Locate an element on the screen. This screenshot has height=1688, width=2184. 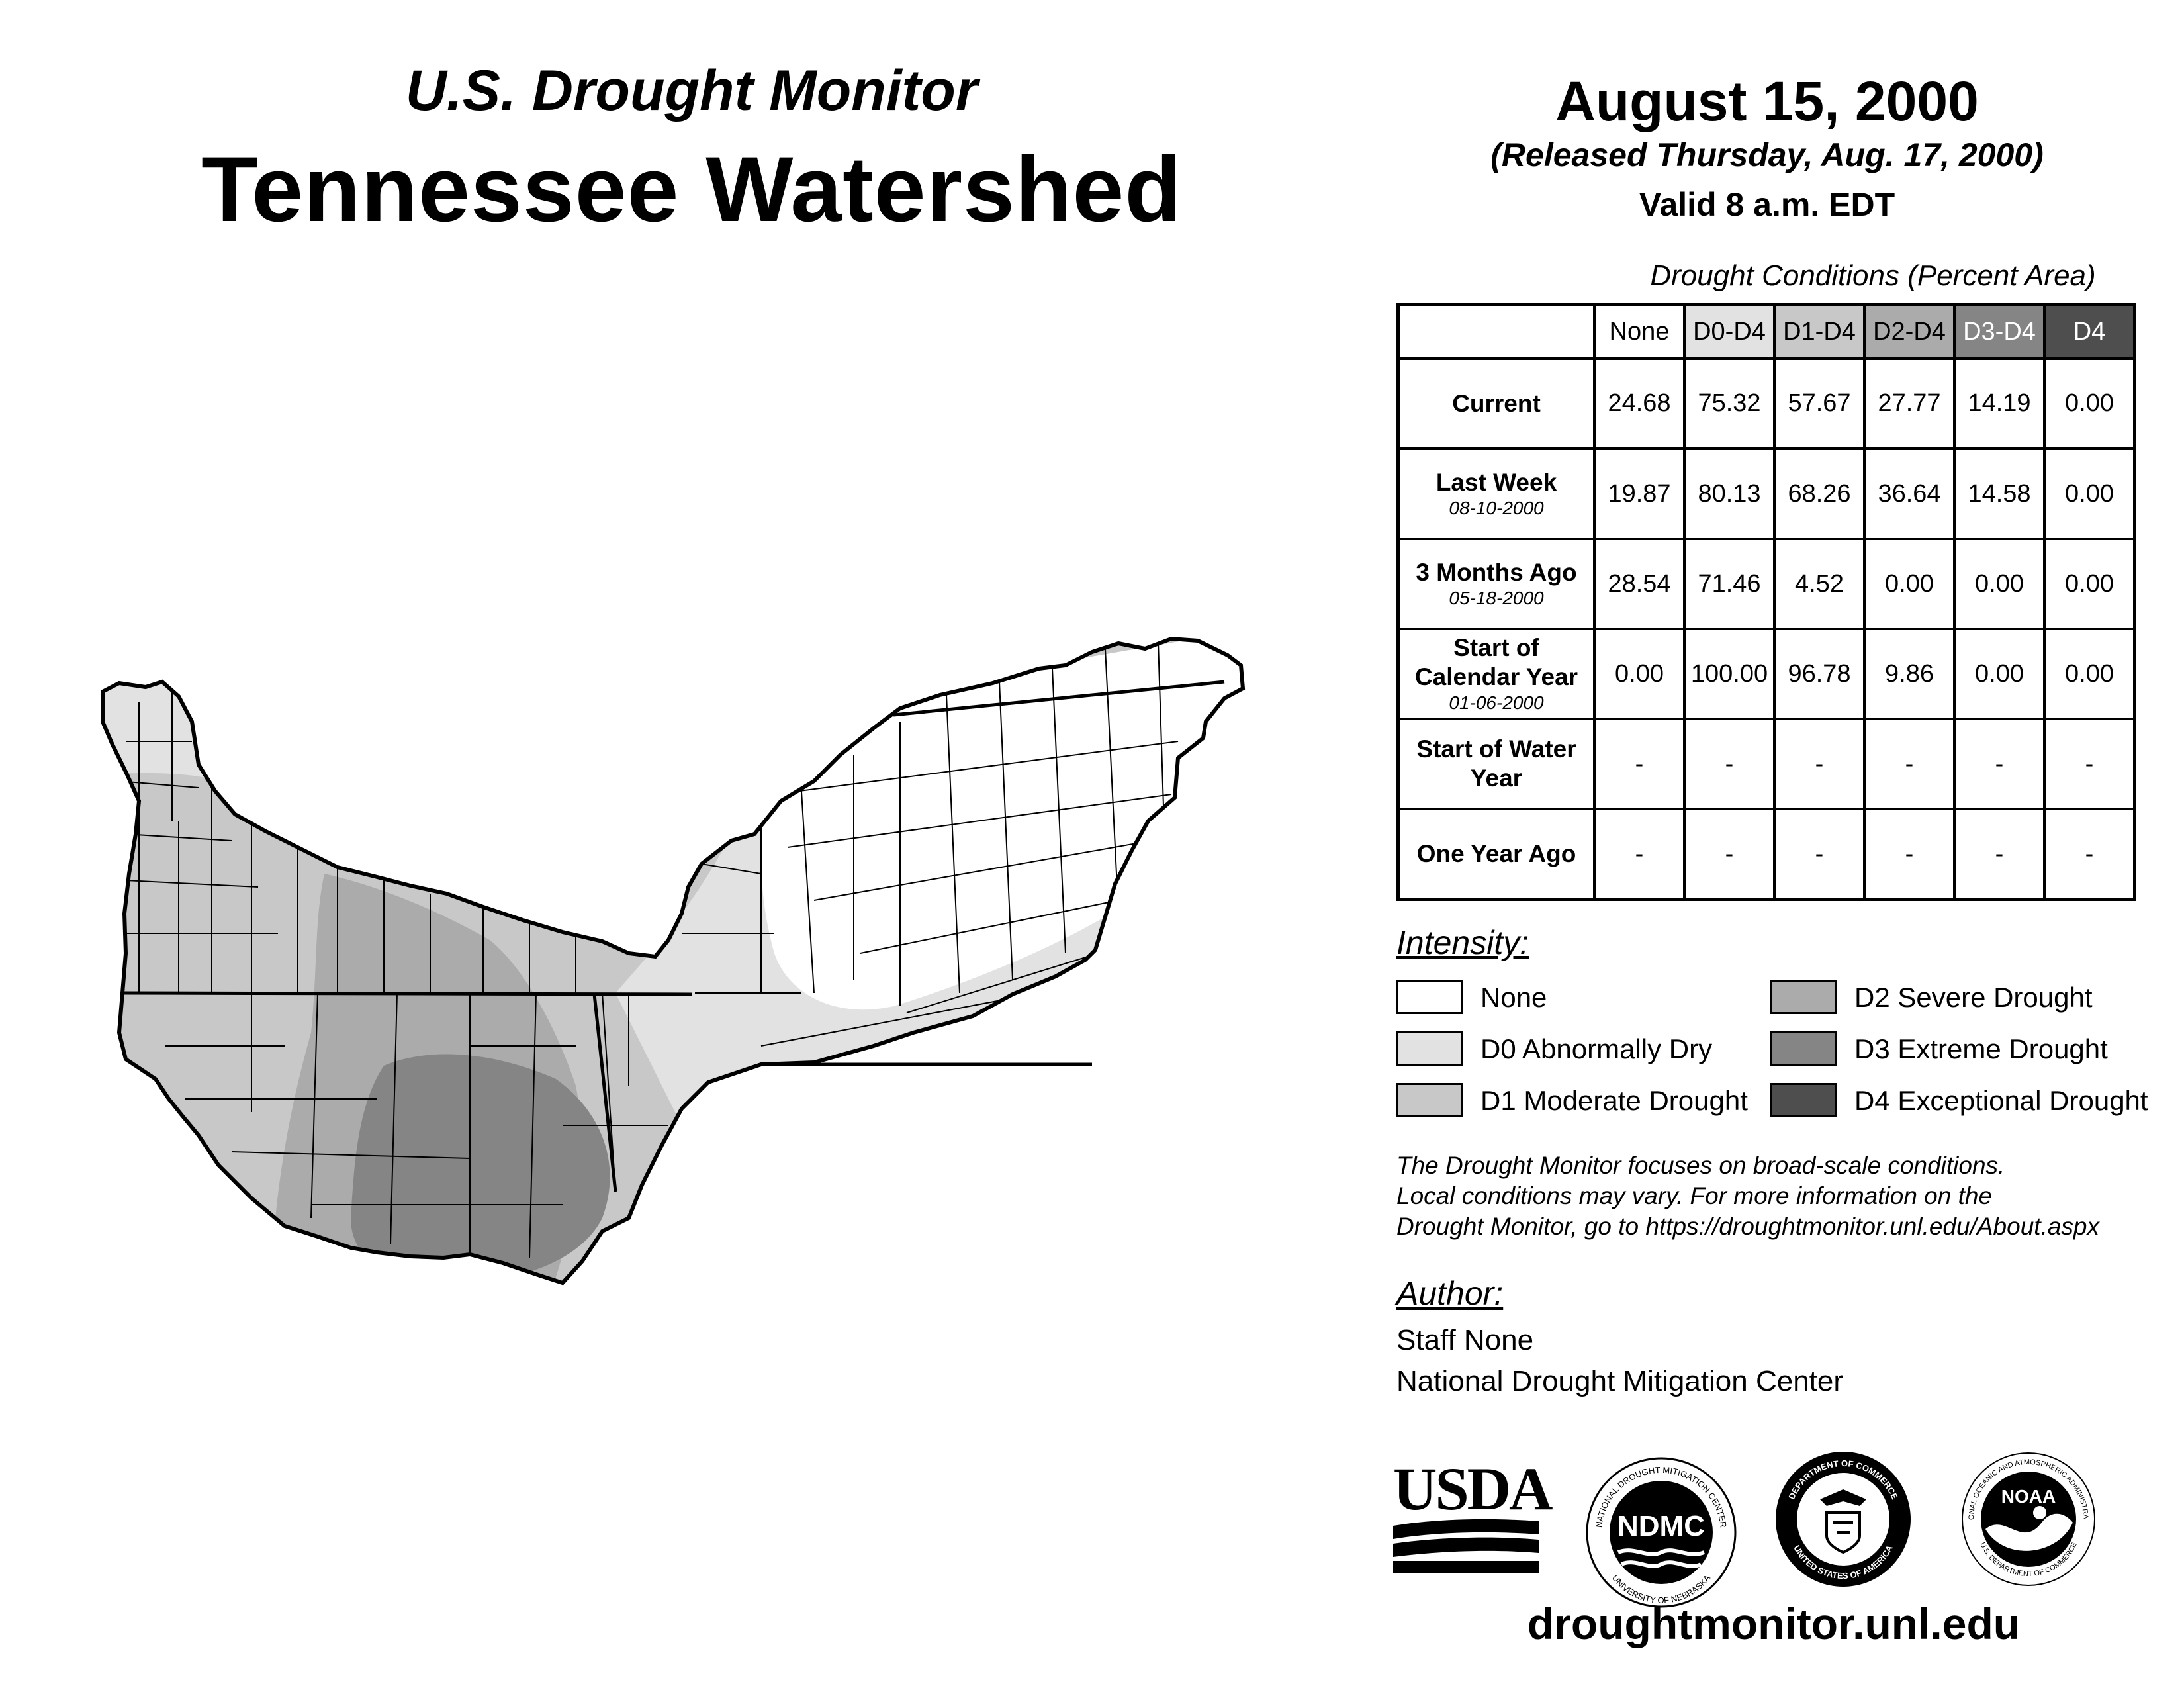
row-label-text: Last Week is located at coordinates (1496, 482).